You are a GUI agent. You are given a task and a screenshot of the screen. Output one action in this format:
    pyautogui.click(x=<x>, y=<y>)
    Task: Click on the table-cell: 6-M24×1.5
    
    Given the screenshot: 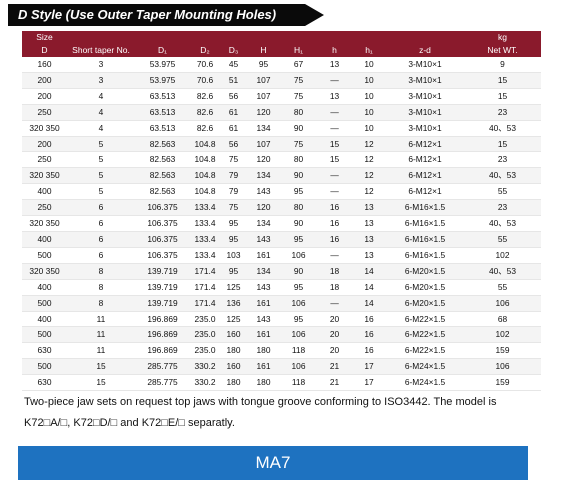 What is the action you would take?
    pyautogui.click(x=425, y=367)
    